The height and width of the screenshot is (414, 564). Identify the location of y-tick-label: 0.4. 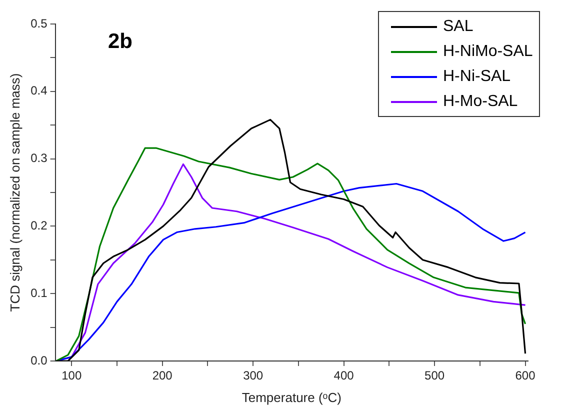
(39, 91).